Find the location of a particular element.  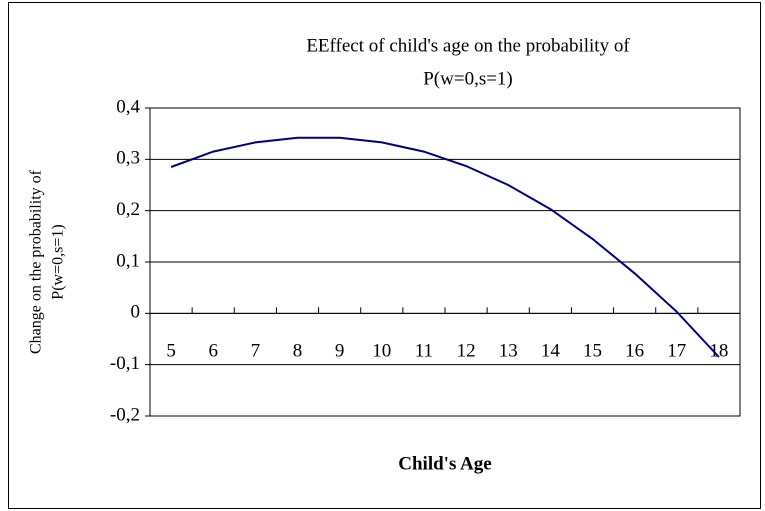

x-tick-label: 17 is located at coordinates (676, 351).